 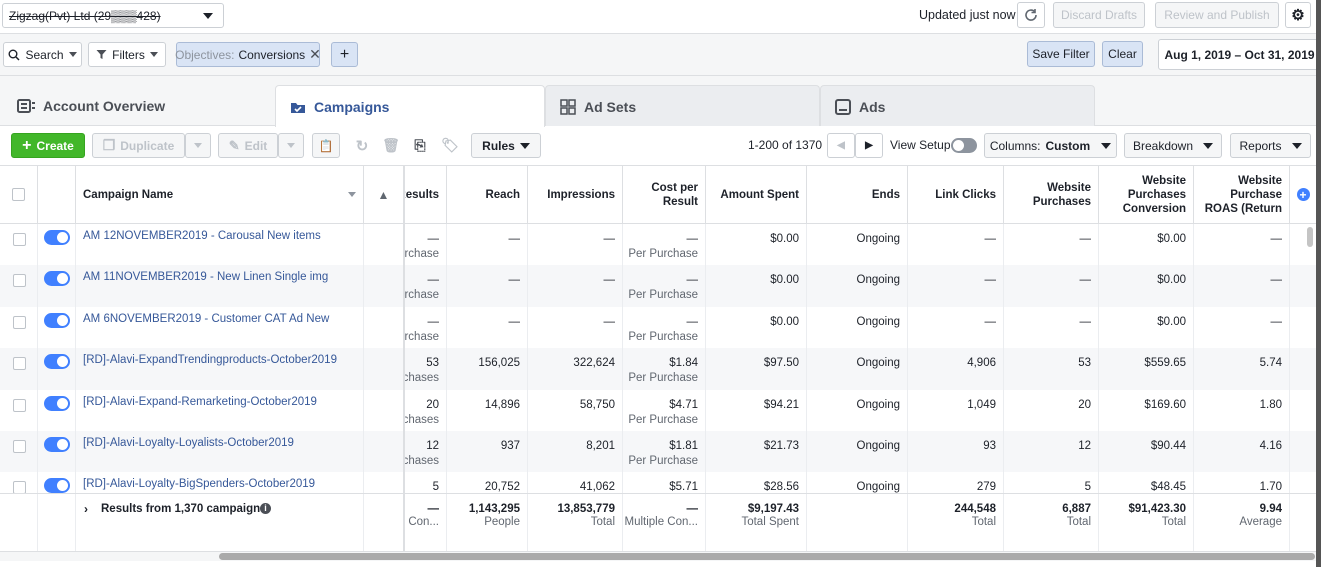 What do you see at coordinates (1099, 15) in the screenshot?
I see `discard-drafts-button: Discard Drafts` at bounding box center [1099, 15].